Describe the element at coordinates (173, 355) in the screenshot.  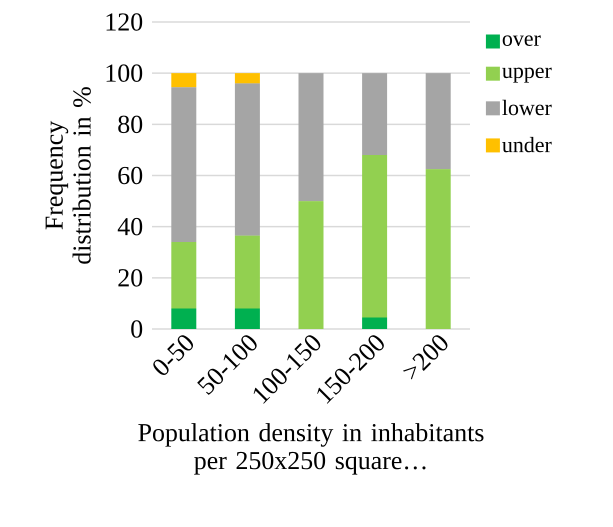
I see `x-tick-label: 0-50` at that location.